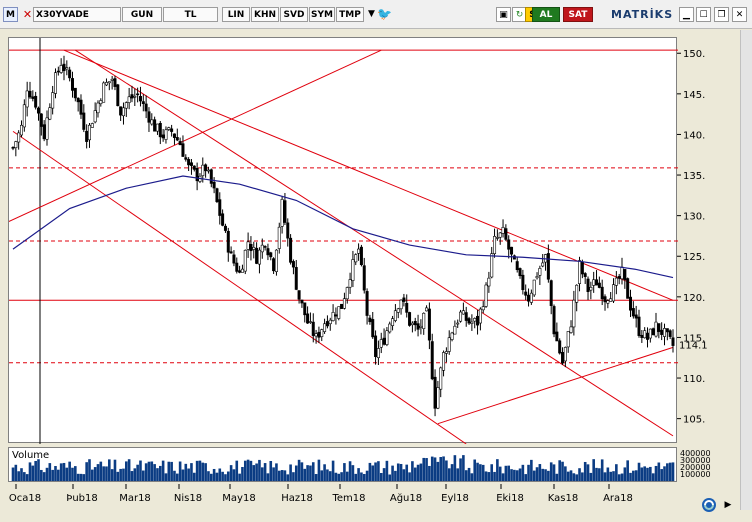  I want to click on print-icon: ▣, so click(503, 14).